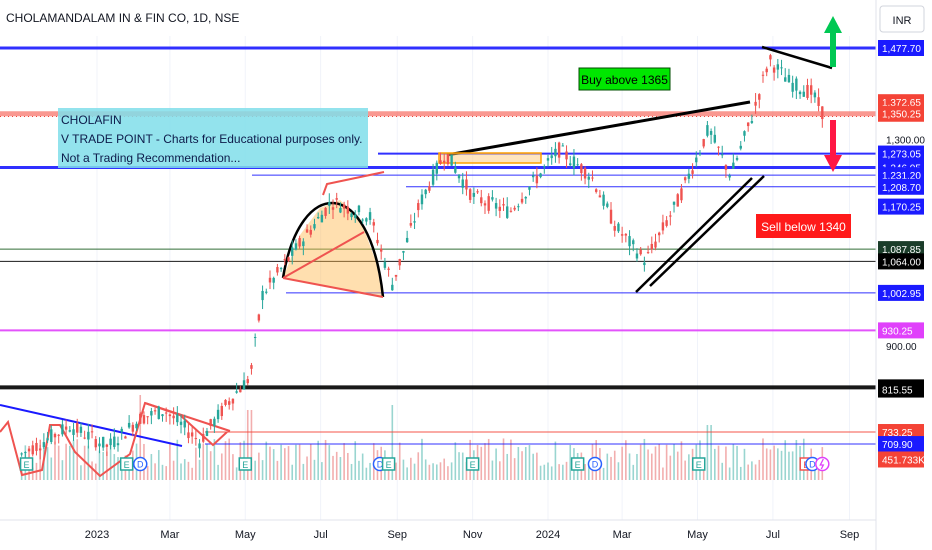 The image size is (932, 550). What do you see at coordinates (323, 255) in the screenshot?
I see `rounding-diag-line` at bounding box center [323, 255].